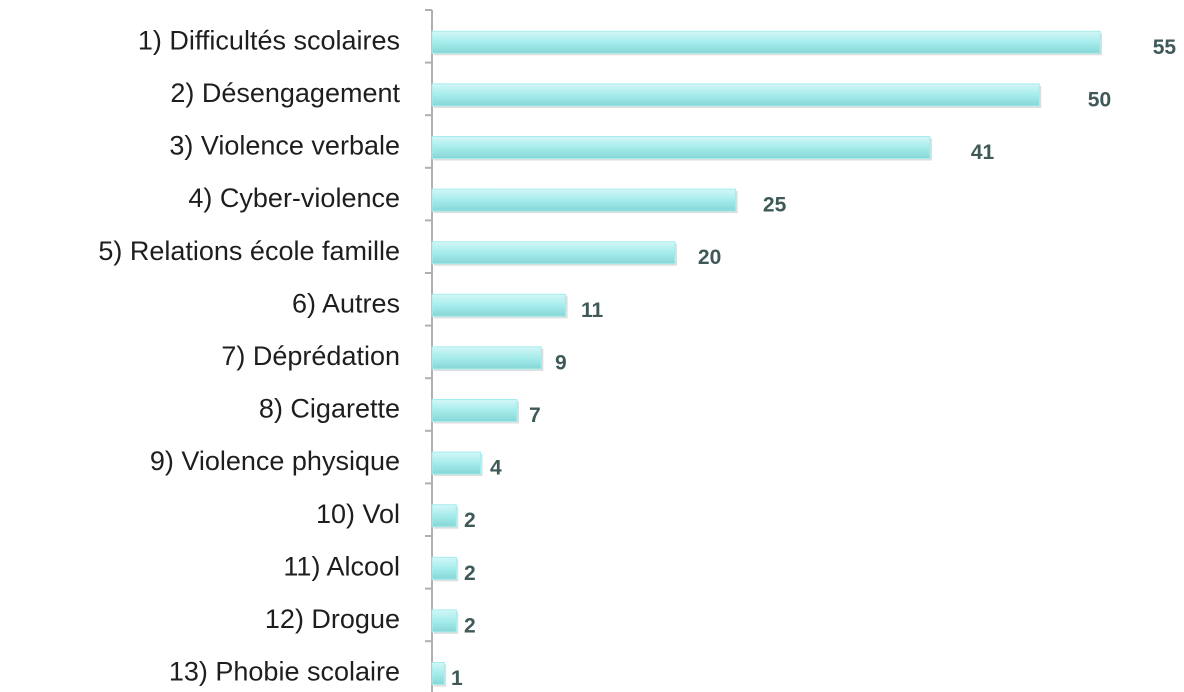  Describe the element at coordinates (284, 146) in the screenshot. I see `category-label: 3) Violence verbale` at that location.